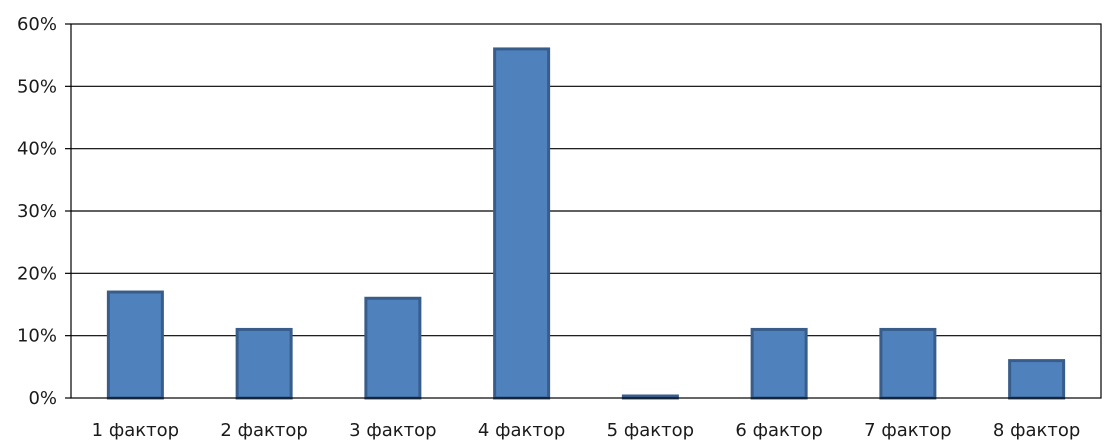 The width and height of the screenshot is (1109, 444). What do you see at coordinates (37, 86) in the screenshot?
I see `y-tick-label: 50%` at bounding box center [37, 86].